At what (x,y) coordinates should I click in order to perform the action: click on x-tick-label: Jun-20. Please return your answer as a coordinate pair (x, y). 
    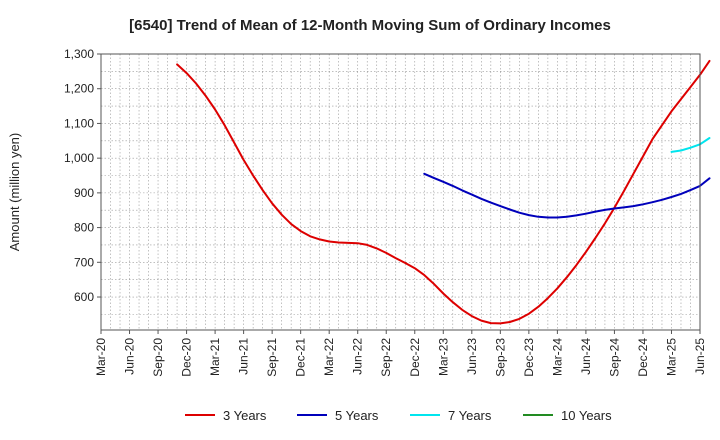
    Looking at the image, I should click on (130, 356).